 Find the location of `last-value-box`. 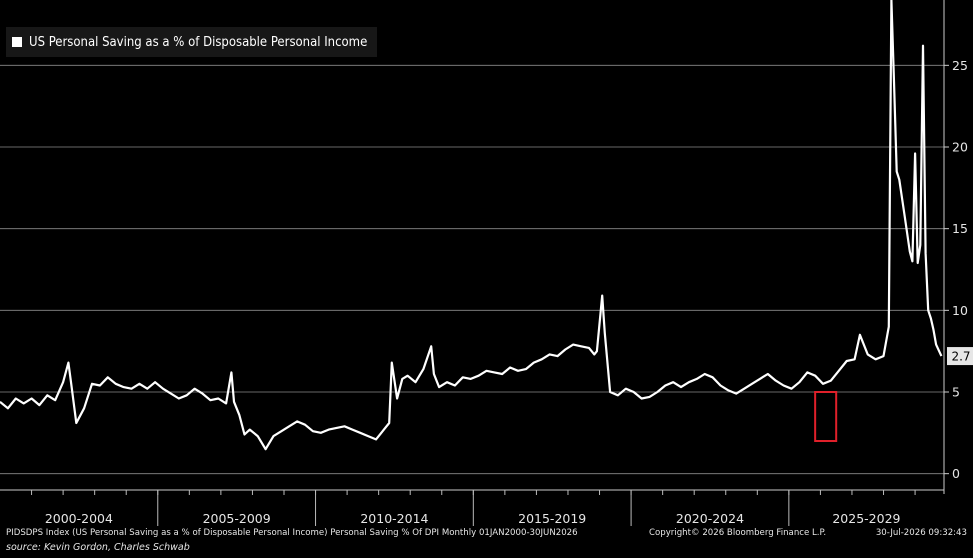

last-value-box is located at coordinates (960, 356).